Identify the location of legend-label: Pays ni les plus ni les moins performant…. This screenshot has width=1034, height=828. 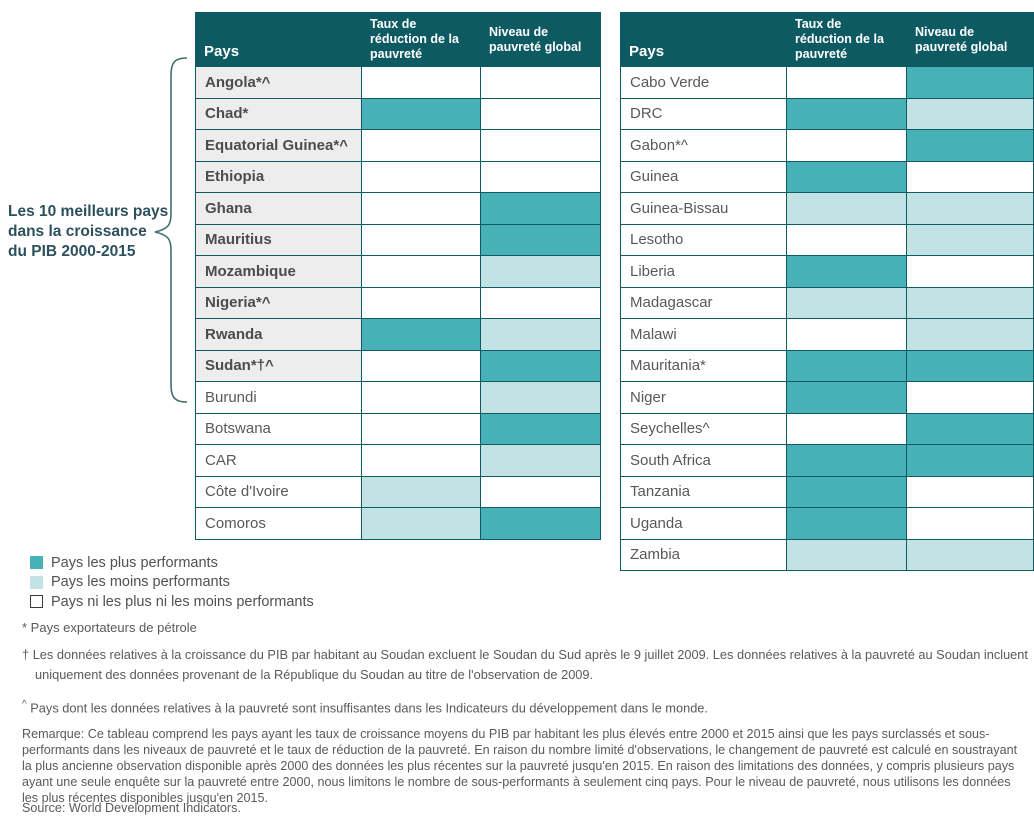
(182, 601).